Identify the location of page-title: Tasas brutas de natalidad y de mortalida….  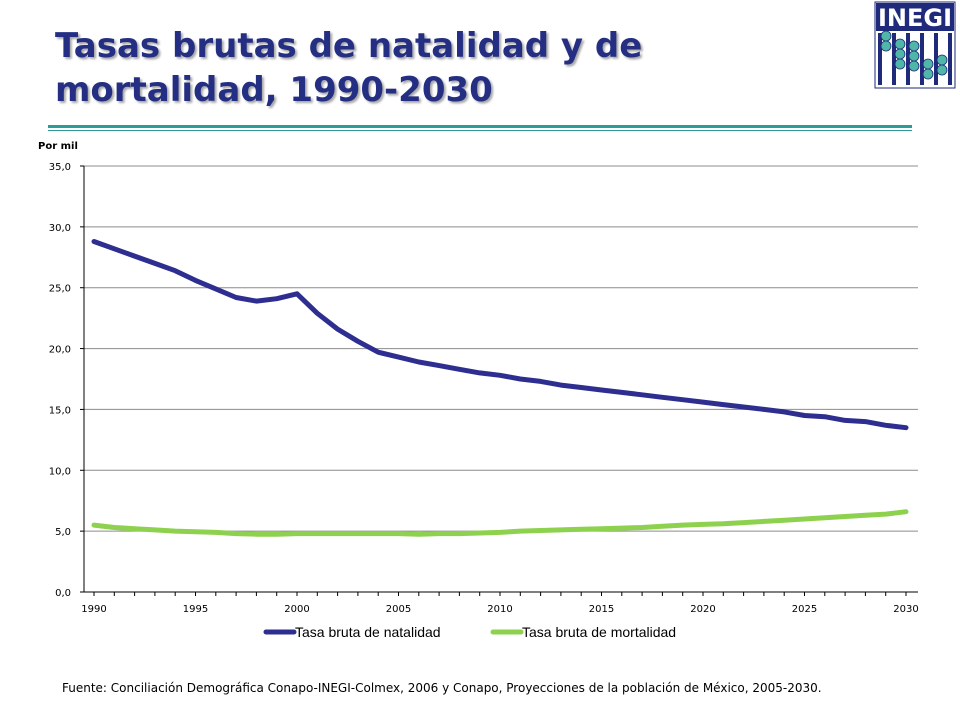
(405, 68).